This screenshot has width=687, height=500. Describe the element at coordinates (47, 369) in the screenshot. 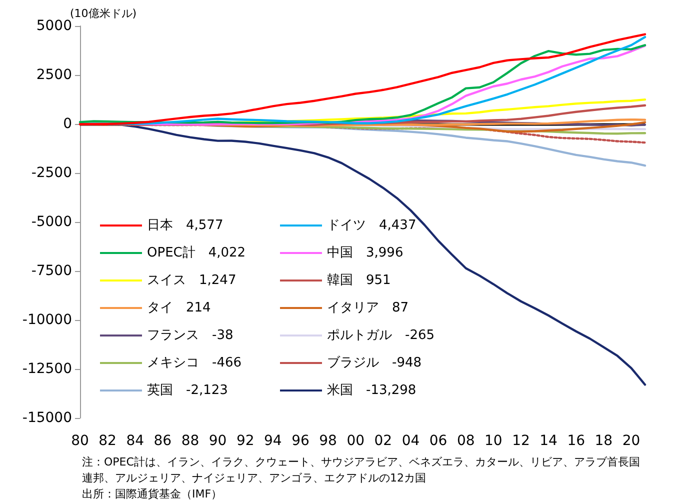

I see `y-tick-label: -12500` at that location.